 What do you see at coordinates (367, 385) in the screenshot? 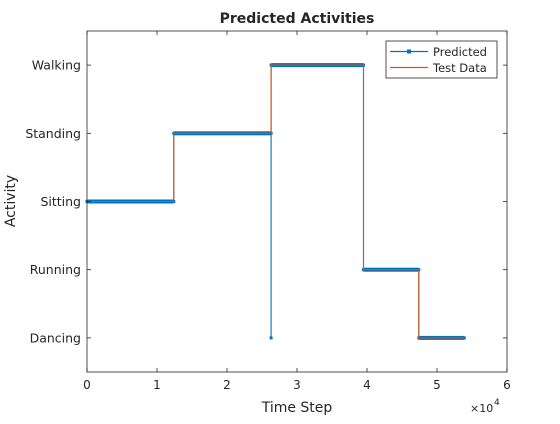
I see `x-tick-label: 4` at bounding box center [367, 385].